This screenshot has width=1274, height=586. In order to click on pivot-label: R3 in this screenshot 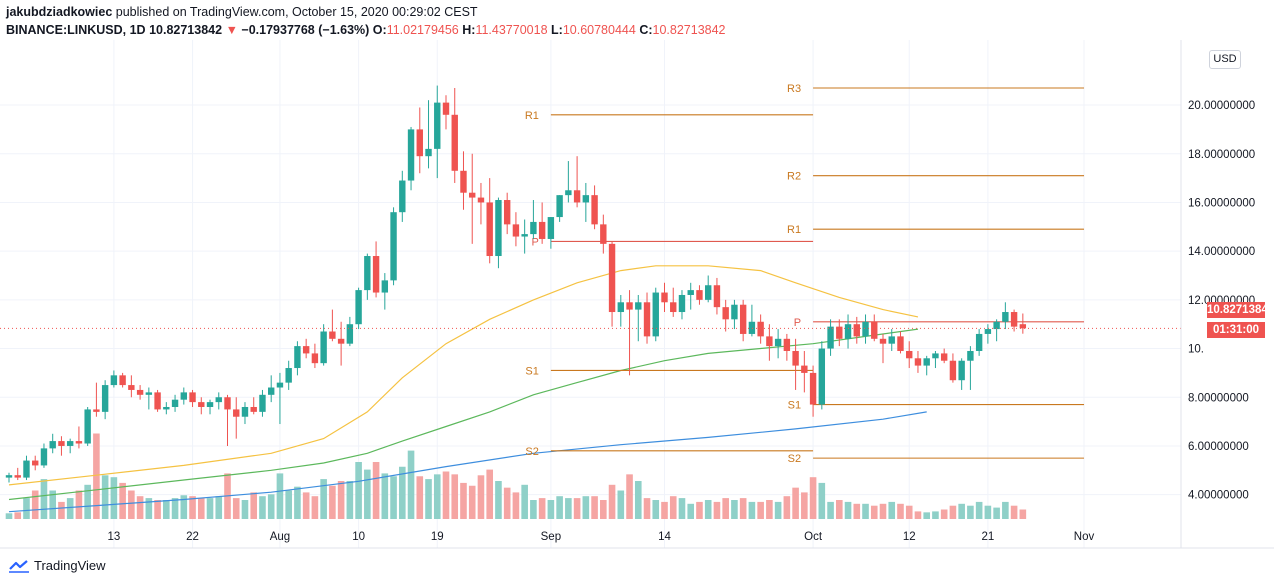, I will do `click(794, 89)`.